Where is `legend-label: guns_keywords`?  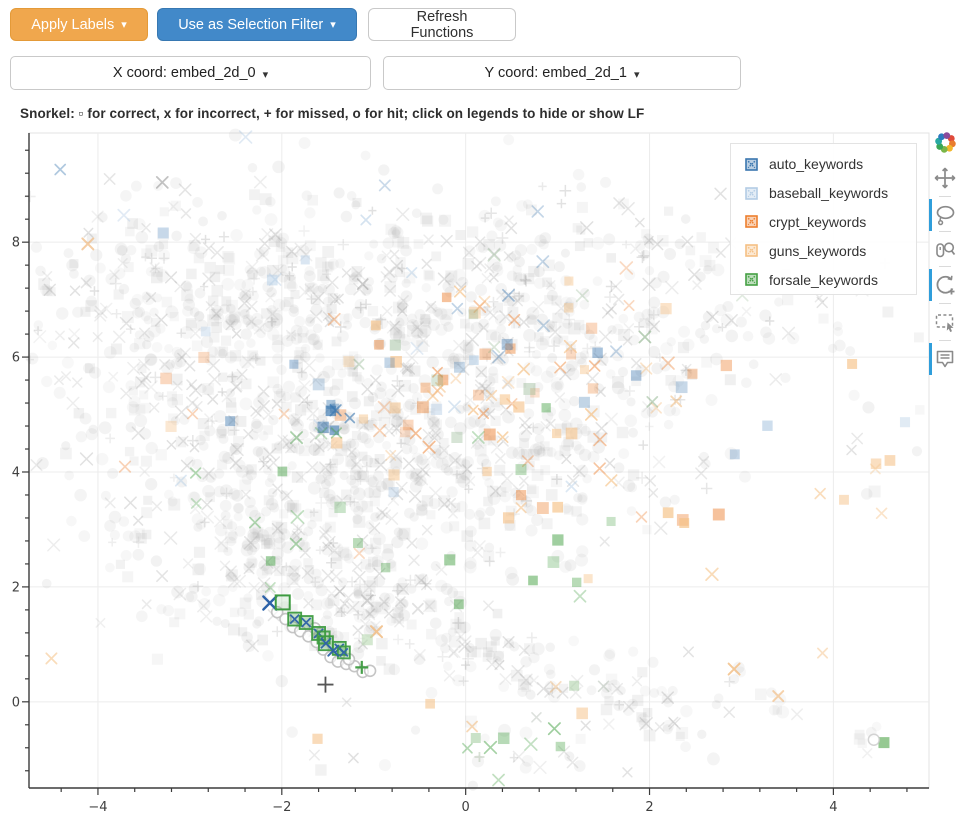
legend-label: guns_keywords is located at coordinates (818, 250).